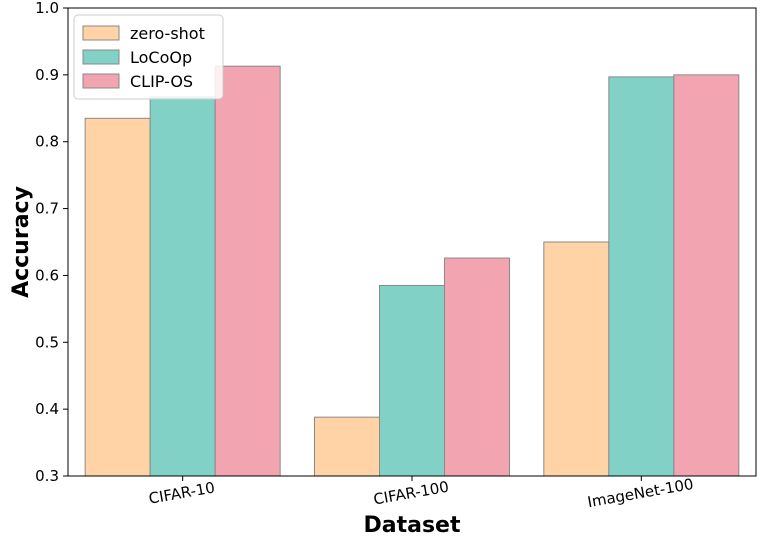  I want to click on legend-label-zero-shot: zero-shot, so click(167, 33).